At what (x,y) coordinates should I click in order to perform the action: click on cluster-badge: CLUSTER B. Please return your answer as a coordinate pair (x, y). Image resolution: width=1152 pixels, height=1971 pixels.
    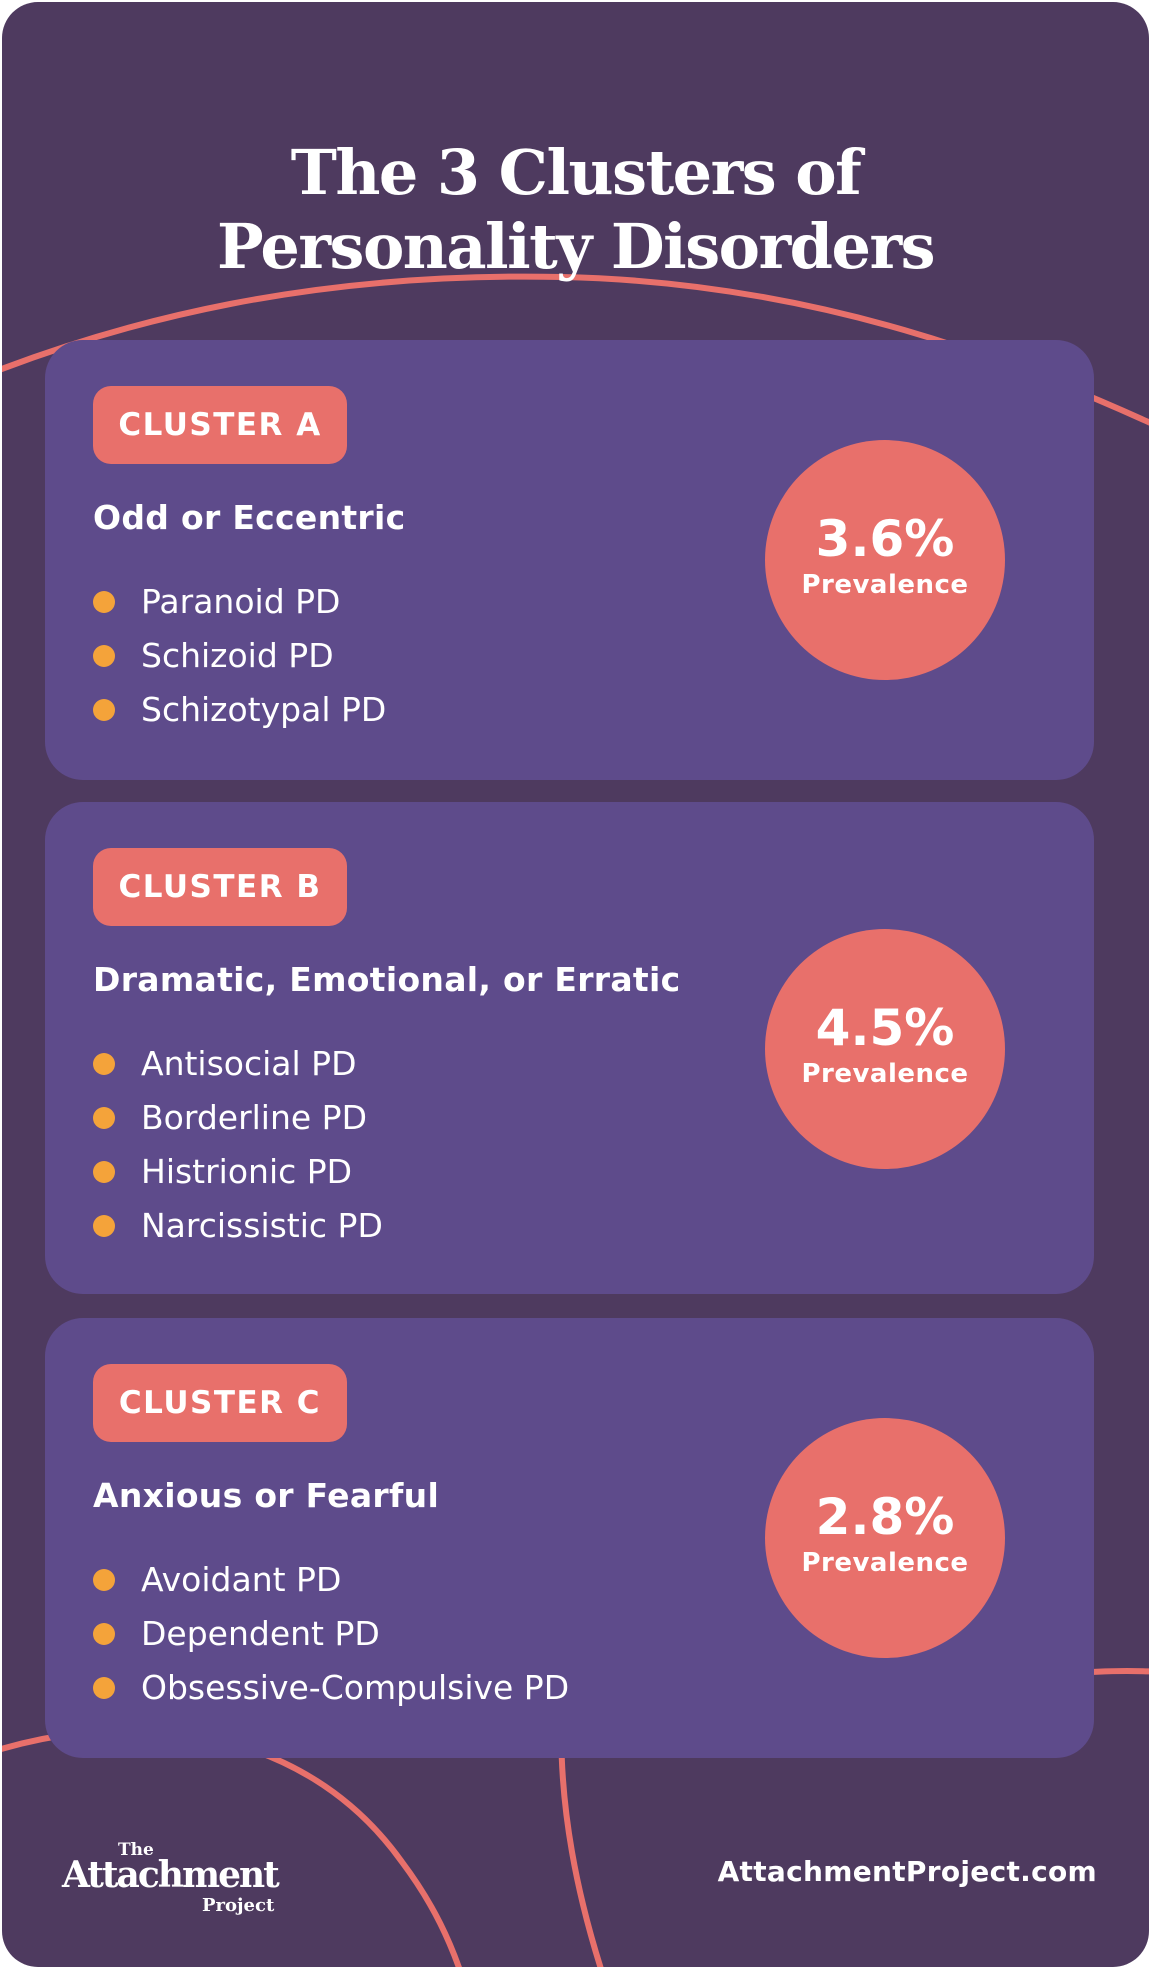
    Looking at the image, I should click on (220, 887).